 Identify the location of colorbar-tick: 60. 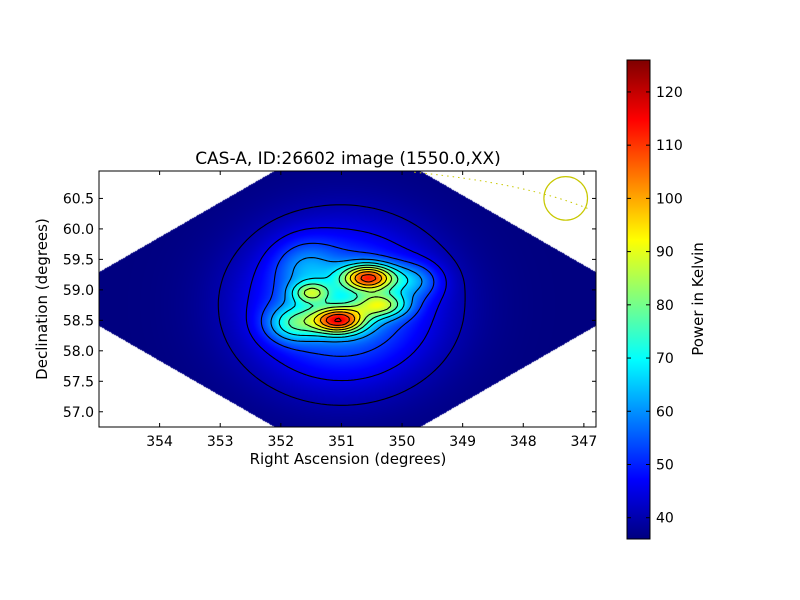
(650, 412).